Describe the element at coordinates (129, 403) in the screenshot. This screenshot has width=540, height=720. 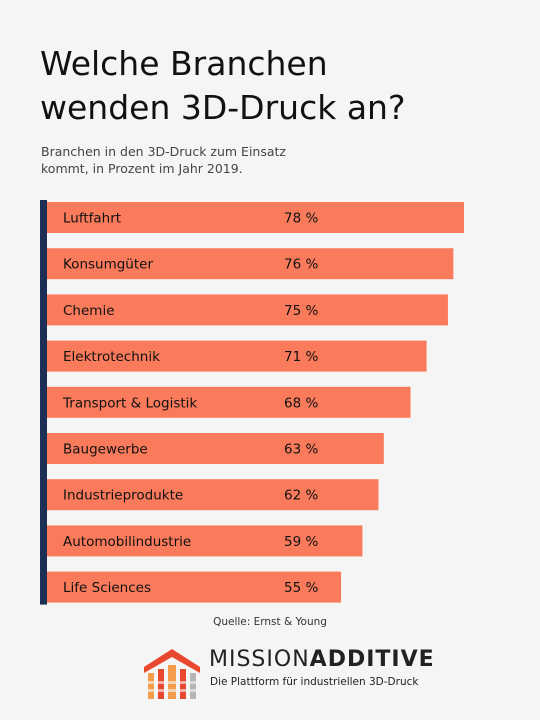
I see `category-label-4: Transport & Logistik` at that location.